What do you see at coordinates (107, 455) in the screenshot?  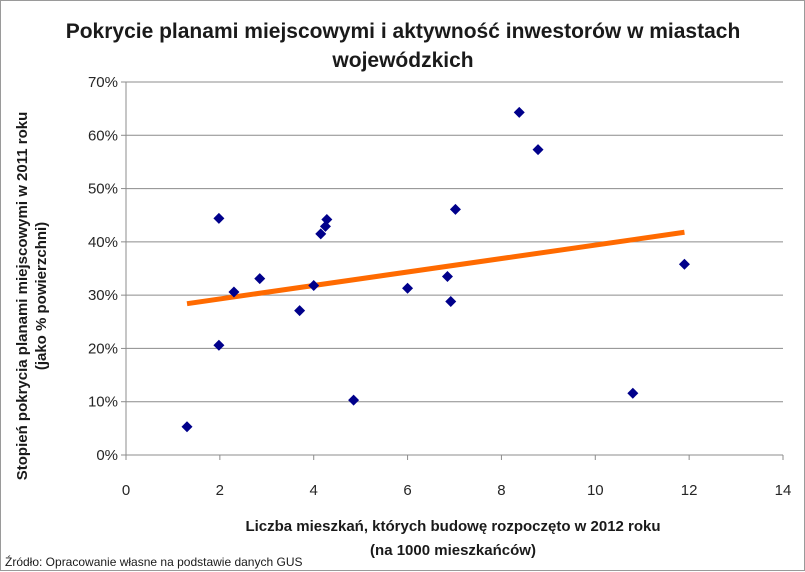 I see `y-tick-label: 0%` at bounding box center [107, 455].